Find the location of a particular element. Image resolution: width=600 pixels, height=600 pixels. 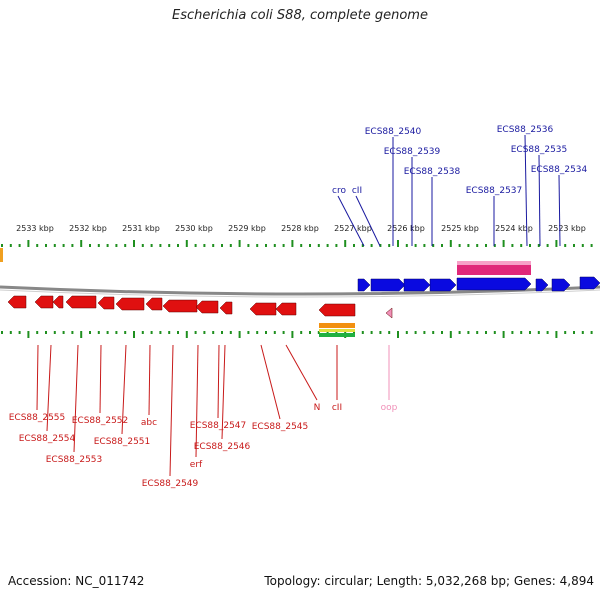

scale-label: 2523 kbp is located at coordinates (567, 228).